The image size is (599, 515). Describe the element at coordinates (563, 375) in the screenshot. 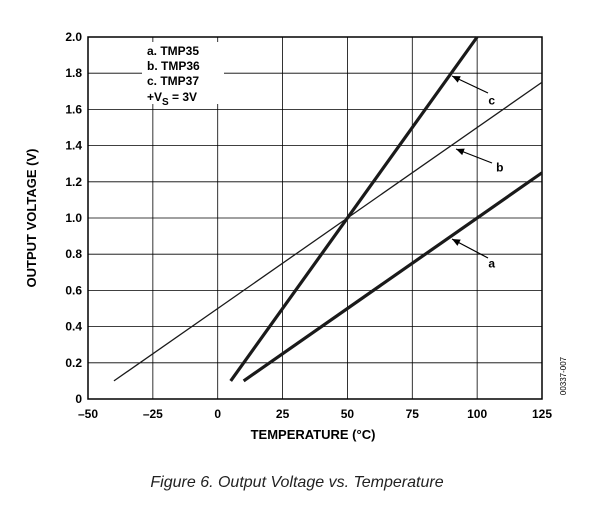

I see `figure-code: 00337-007` at that location.